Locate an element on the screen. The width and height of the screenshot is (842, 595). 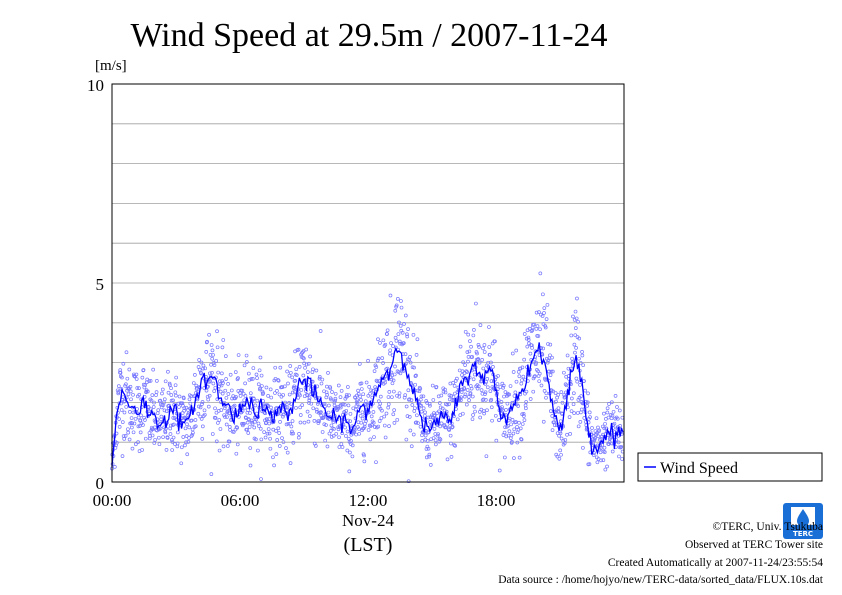
legend-box is located at coordinates (730, 467).